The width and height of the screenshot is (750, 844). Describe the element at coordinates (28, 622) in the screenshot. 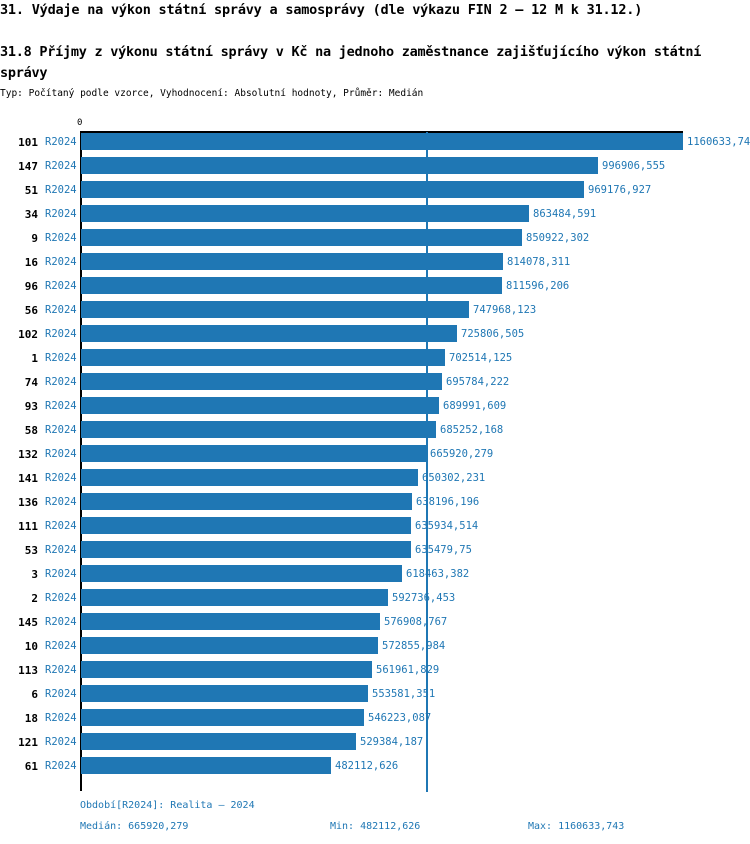

I see `bar-row-key: 145` at that location.